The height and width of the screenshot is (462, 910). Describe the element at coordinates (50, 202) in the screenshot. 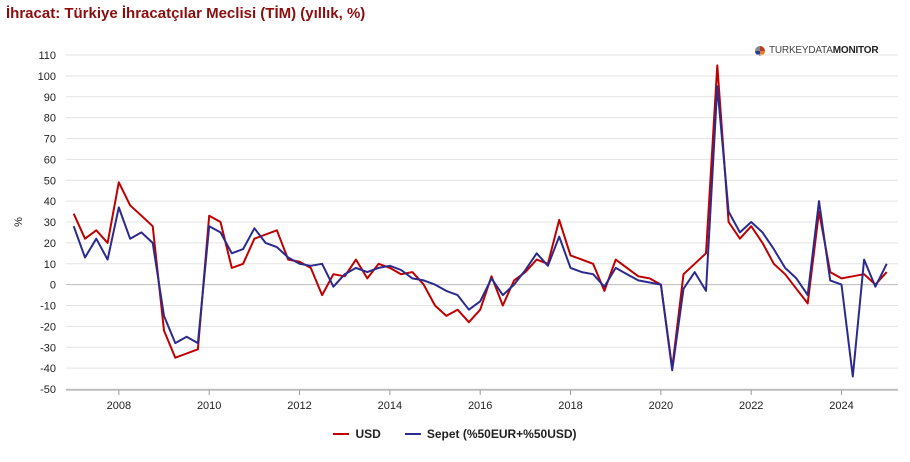

I see `y-tick-label: 40` at that location.